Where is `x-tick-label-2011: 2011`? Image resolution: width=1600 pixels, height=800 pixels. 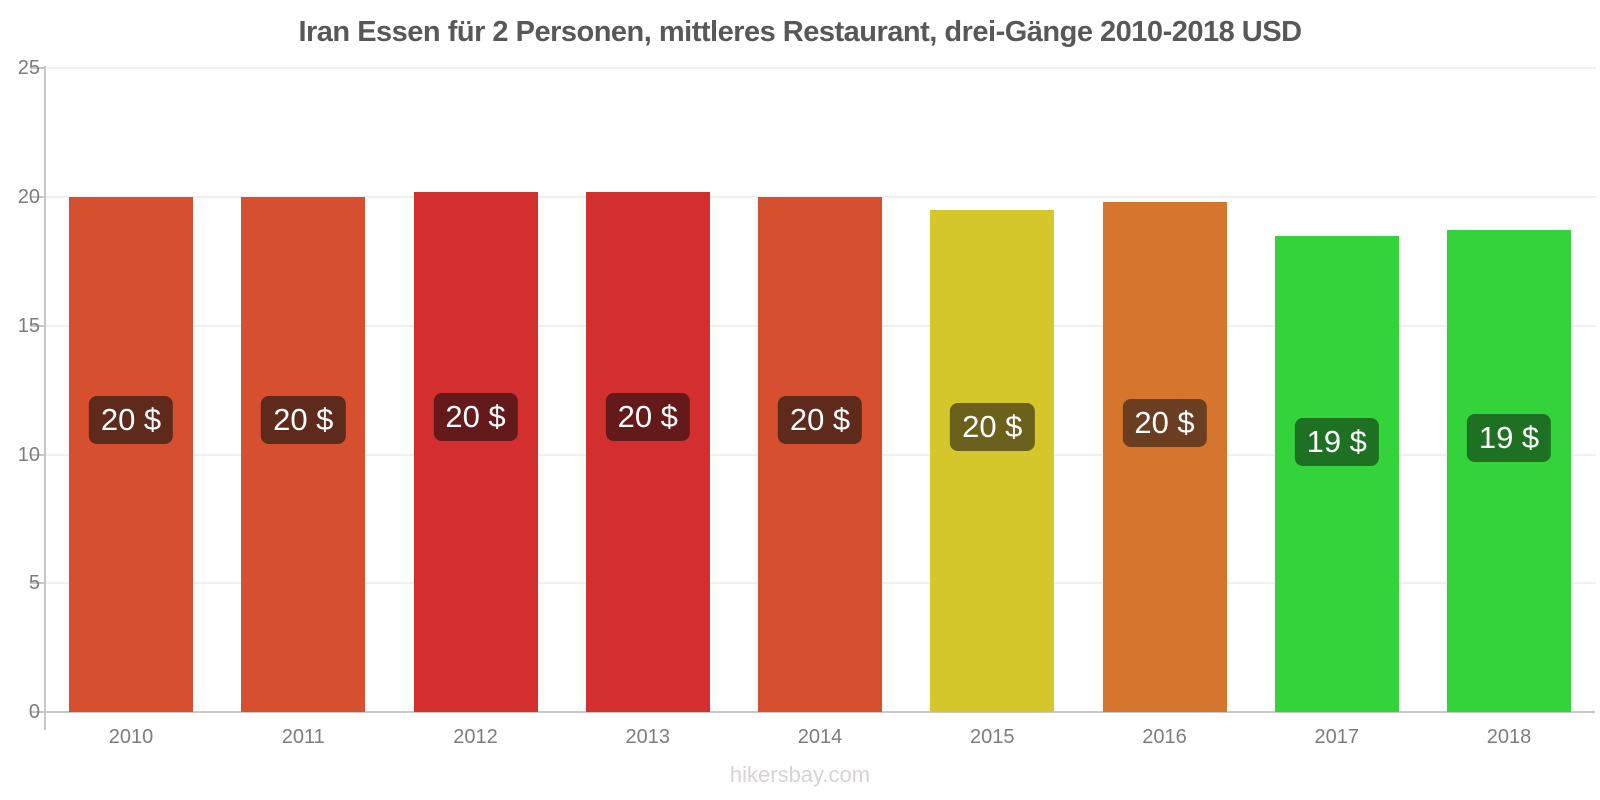 x-tick-label-2011: 2011 is located at coordinates (303, 737).